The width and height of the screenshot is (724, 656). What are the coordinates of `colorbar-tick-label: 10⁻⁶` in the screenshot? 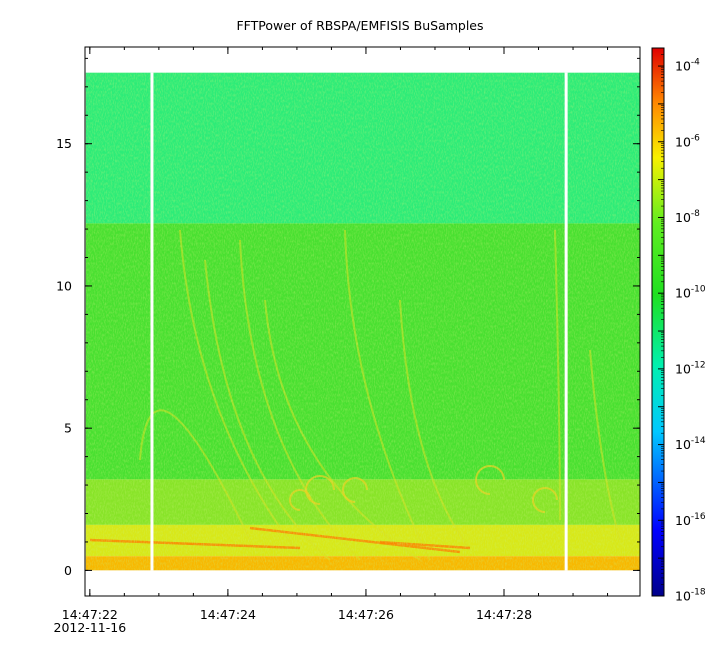 It's located at (687, 141).